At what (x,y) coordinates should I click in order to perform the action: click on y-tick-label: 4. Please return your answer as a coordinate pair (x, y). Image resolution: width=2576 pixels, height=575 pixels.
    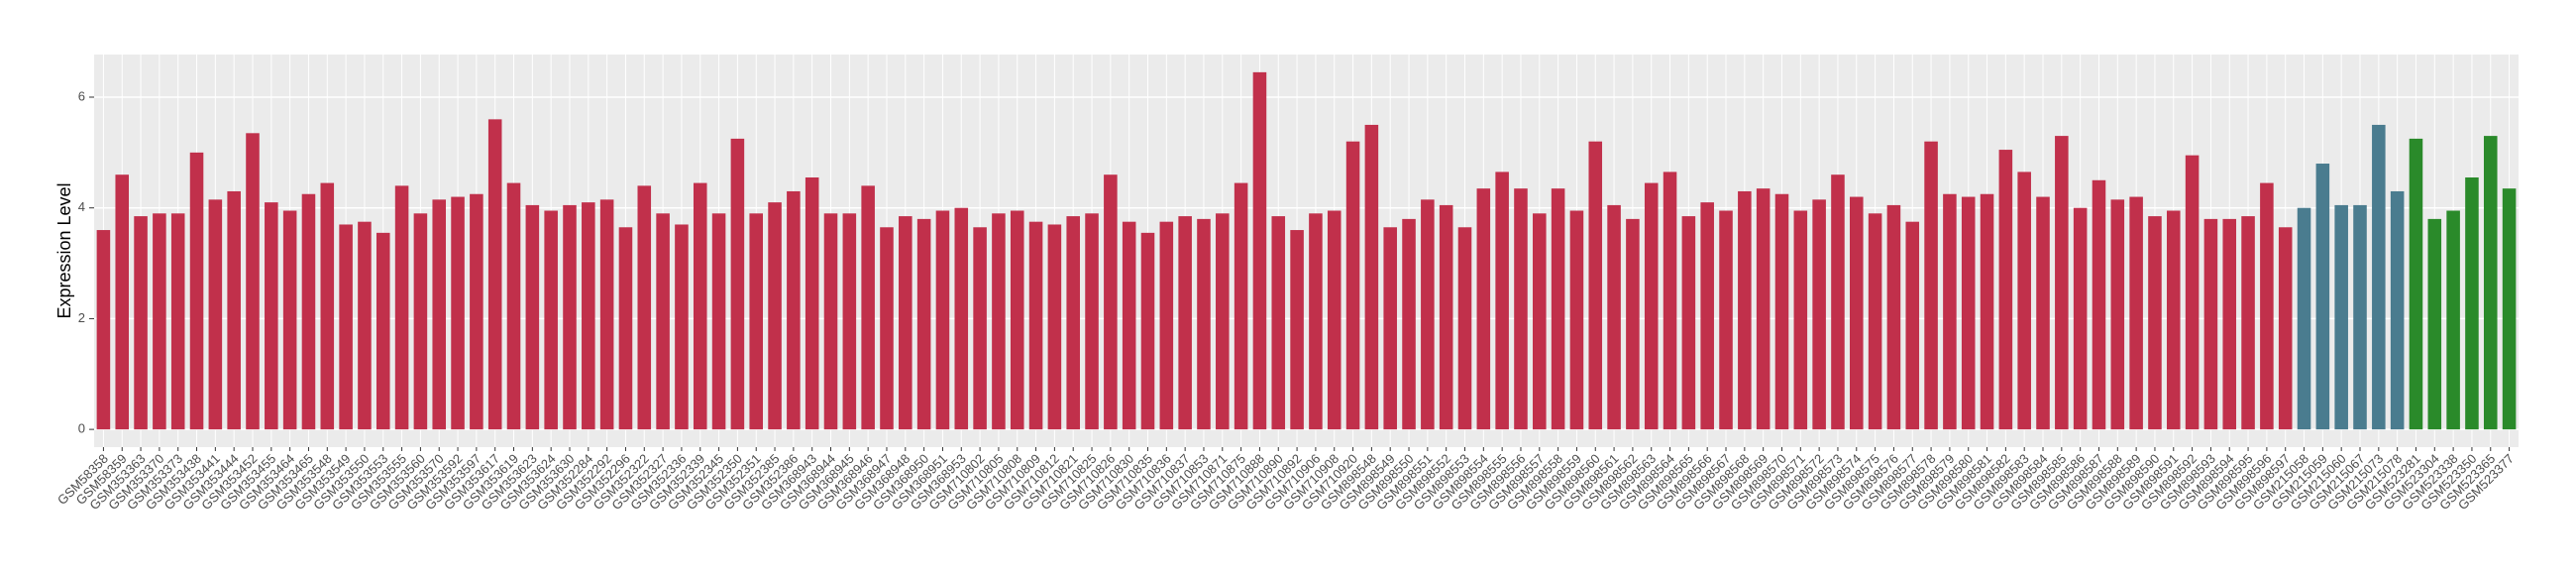
    Looking at the image, I should click on (81, 206).